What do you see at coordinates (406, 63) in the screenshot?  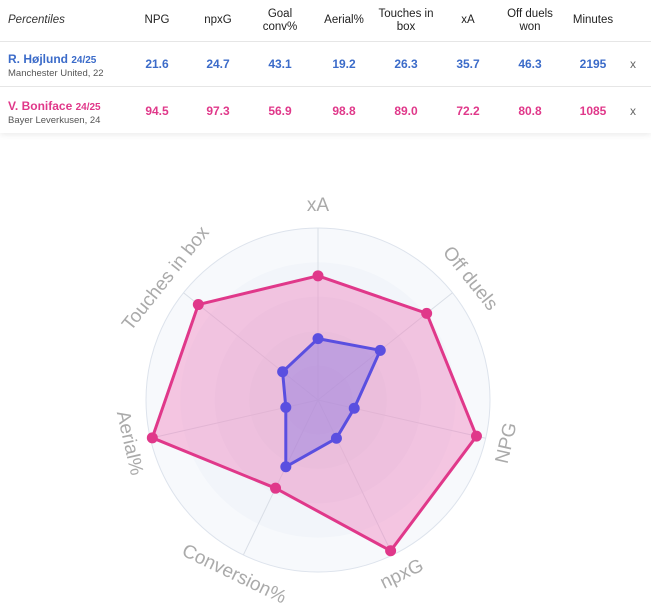 I see `cell-touches-in-box: 26.3` at bounding box center [406, 63].